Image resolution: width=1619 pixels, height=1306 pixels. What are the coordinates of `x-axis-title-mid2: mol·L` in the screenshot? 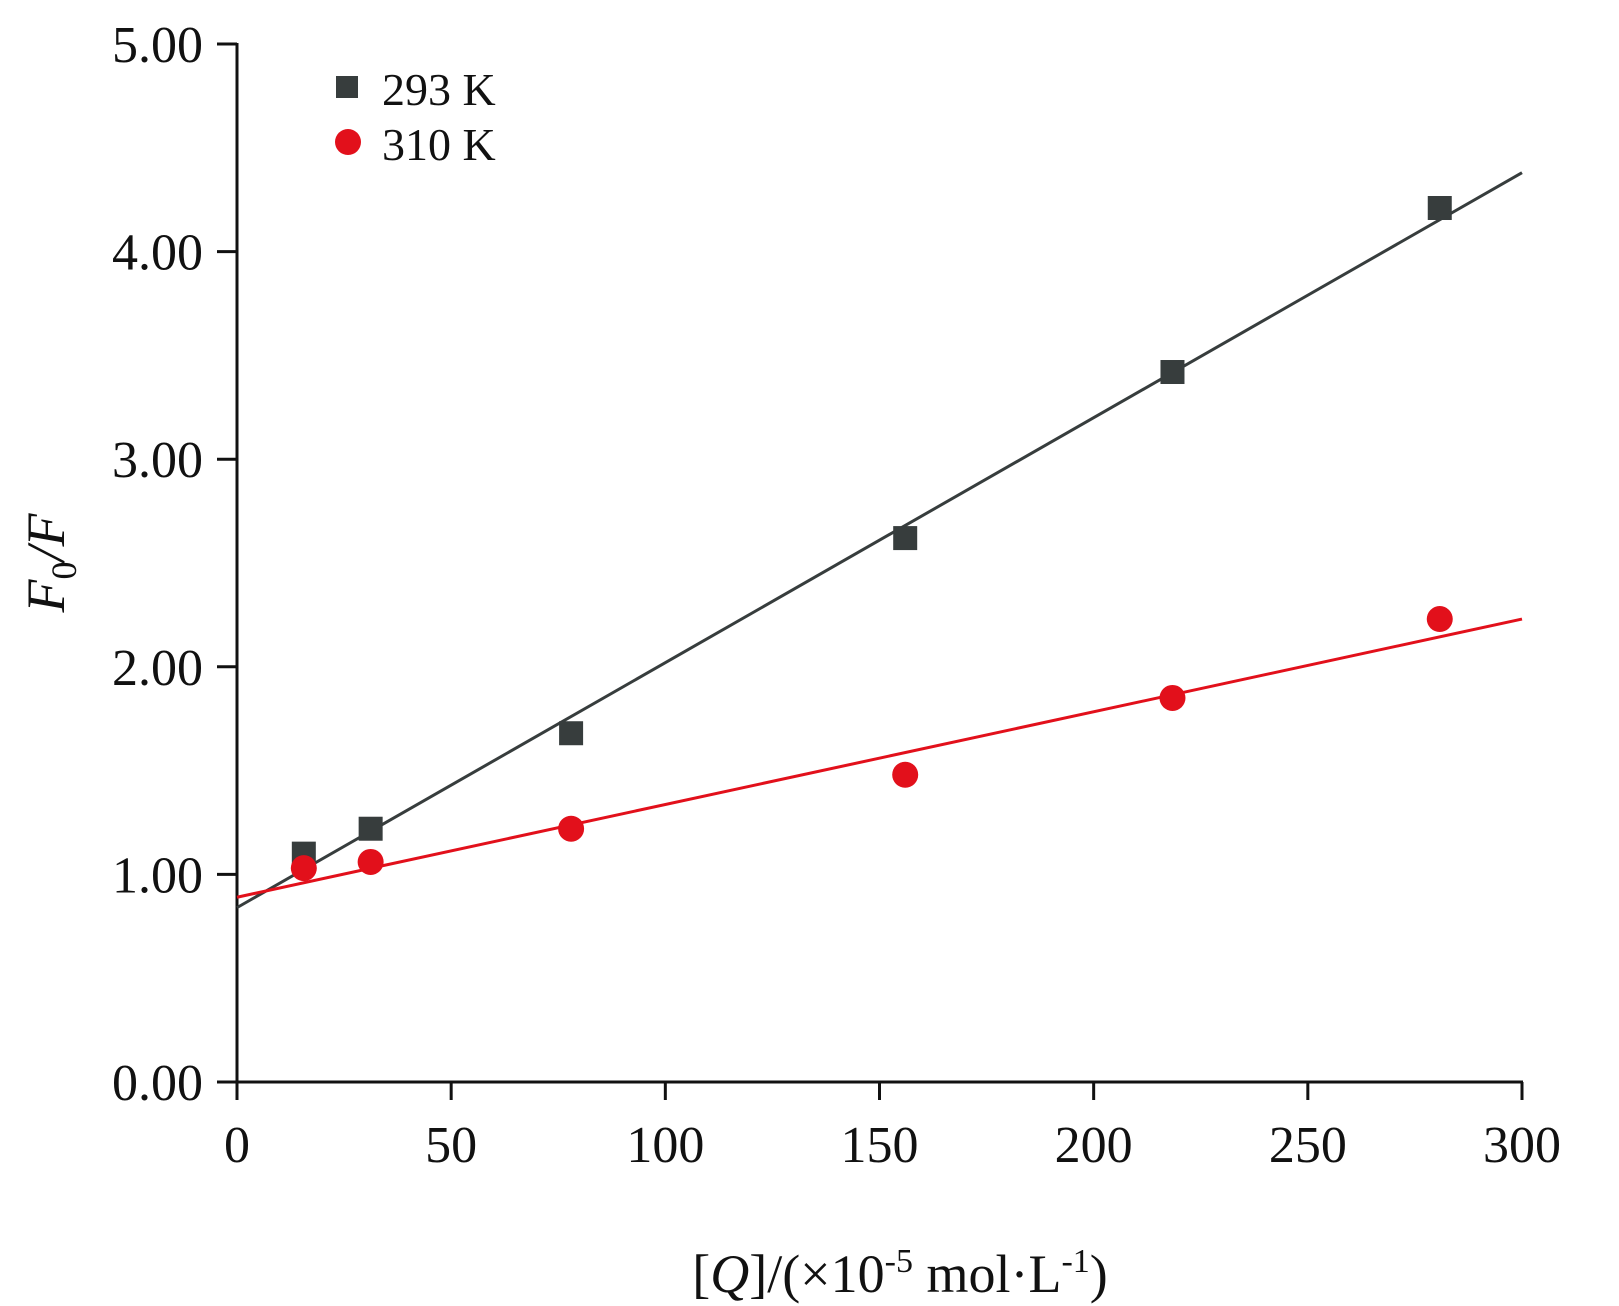 It's located at (987, 1274).